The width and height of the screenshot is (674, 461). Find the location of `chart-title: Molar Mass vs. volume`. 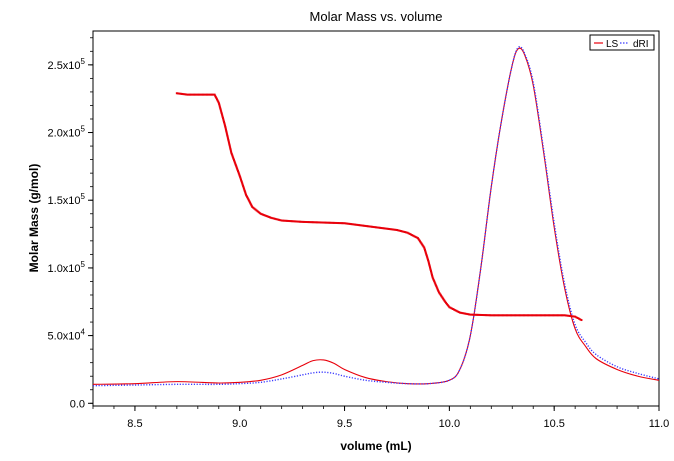

chart-title: Molar Mass vs. volume is located at coordinates (376, 16).